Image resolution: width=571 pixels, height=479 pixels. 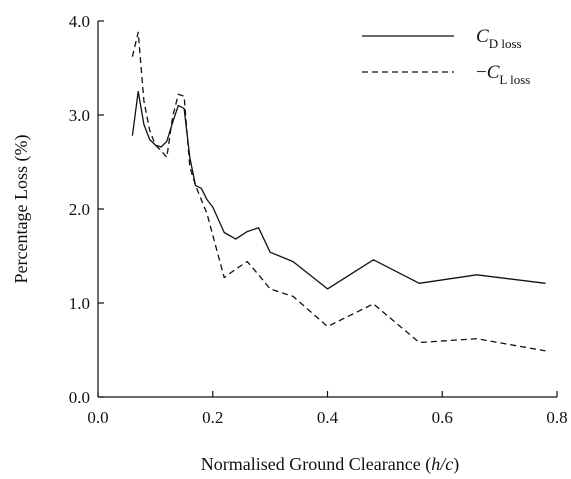 What do you see at coordinates (556, 417) in the screenshot?
I see `x-tick-label: 0.8` at bounding box center [556, 417].